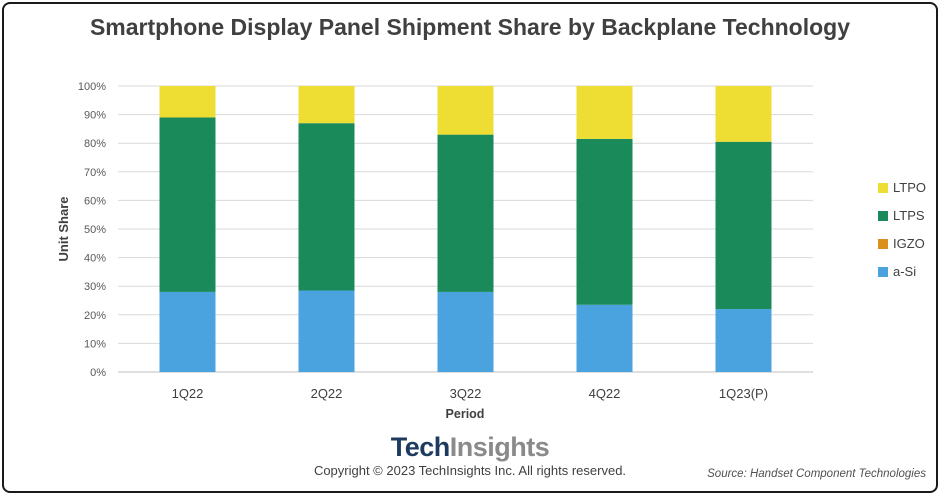 This screenshot has height=495, width=940. What do you see at coordinates (95, 259) in the screenshot?
I see `y-tick-label: 40%` at bounding box center [95, 259].